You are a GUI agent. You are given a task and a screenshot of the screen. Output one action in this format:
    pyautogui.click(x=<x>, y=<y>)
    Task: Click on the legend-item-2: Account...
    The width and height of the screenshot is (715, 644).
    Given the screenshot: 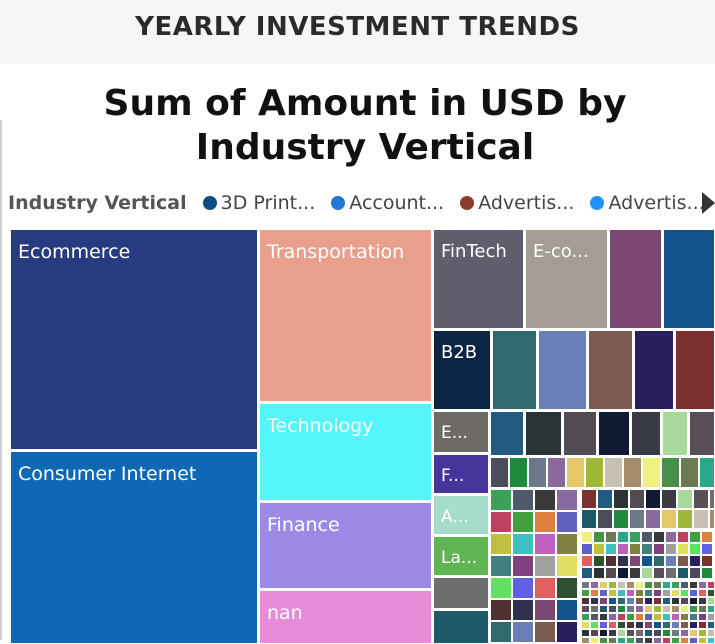 What is the action you would take?
    pyautogui.click(x=387, y=203)
    